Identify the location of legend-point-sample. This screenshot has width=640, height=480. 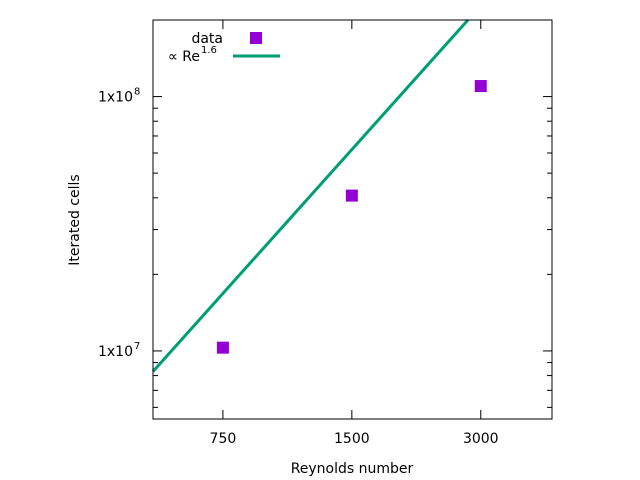
(256, 38).